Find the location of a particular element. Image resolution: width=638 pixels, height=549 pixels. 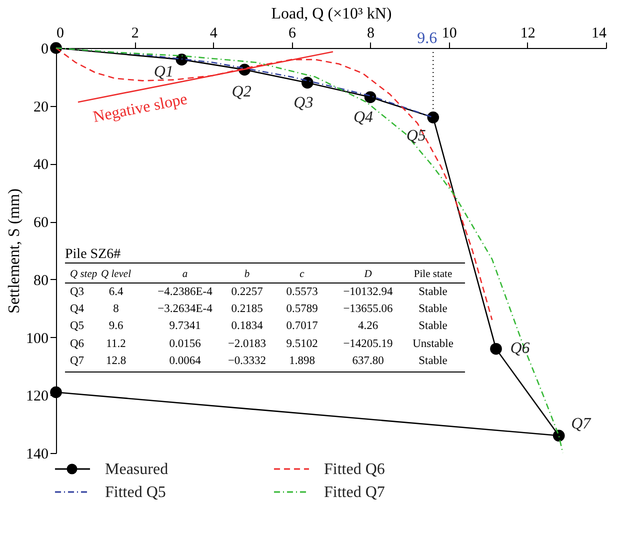

annotation: 0.5789 is located at coordinates (302, 309).